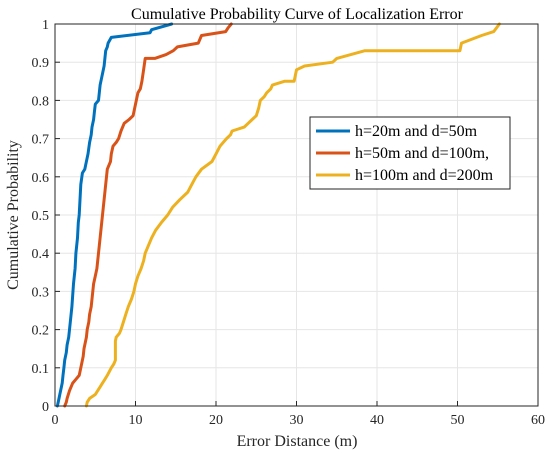  What do you see at coordinates (41, 216) in the screenshot?
I see `y-tick-label: 0.5` at bounding box center [41, 216].